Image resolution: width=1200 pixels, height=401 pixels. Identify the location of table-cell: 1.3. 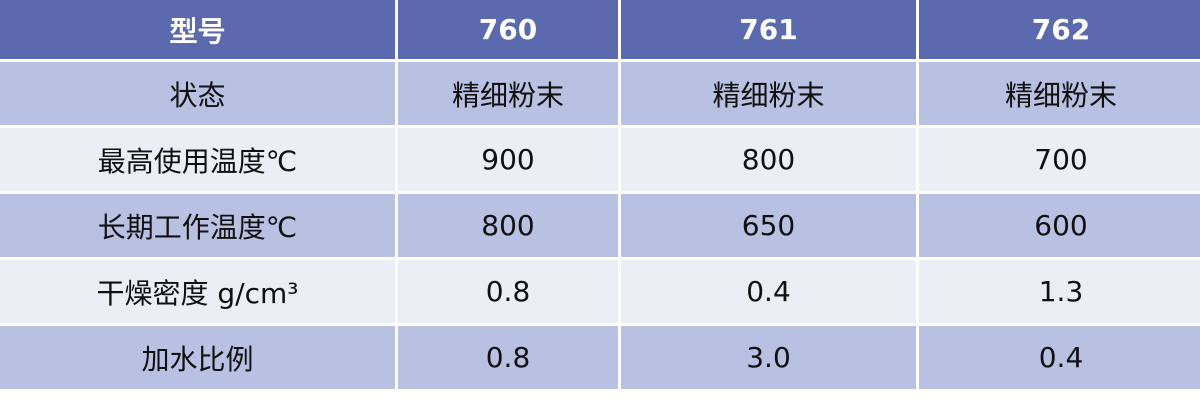
(1059, 291).